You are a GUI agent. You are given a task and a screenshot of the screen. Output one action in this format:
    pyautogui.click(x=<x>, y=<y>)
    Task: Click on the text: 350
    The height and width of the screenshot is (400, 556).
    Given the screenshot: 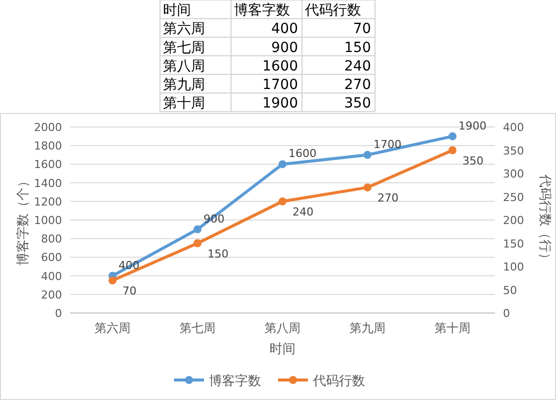 What is the action you would take?
    pyautogui.click(x=357, y=104)
    